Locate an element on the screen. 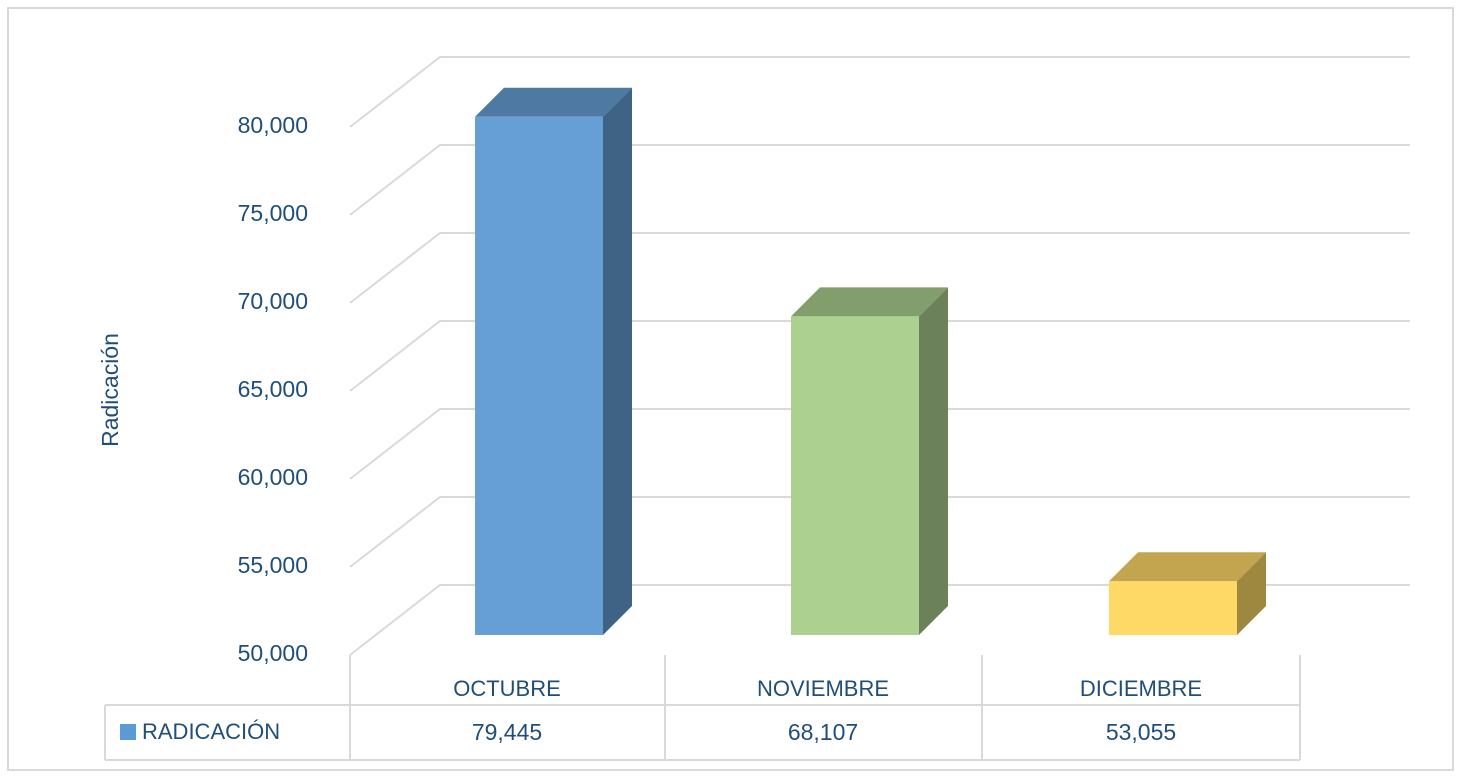 The image size is (1461, 783). data-table-value: 53,055 is located at coordinates (1141, 732).